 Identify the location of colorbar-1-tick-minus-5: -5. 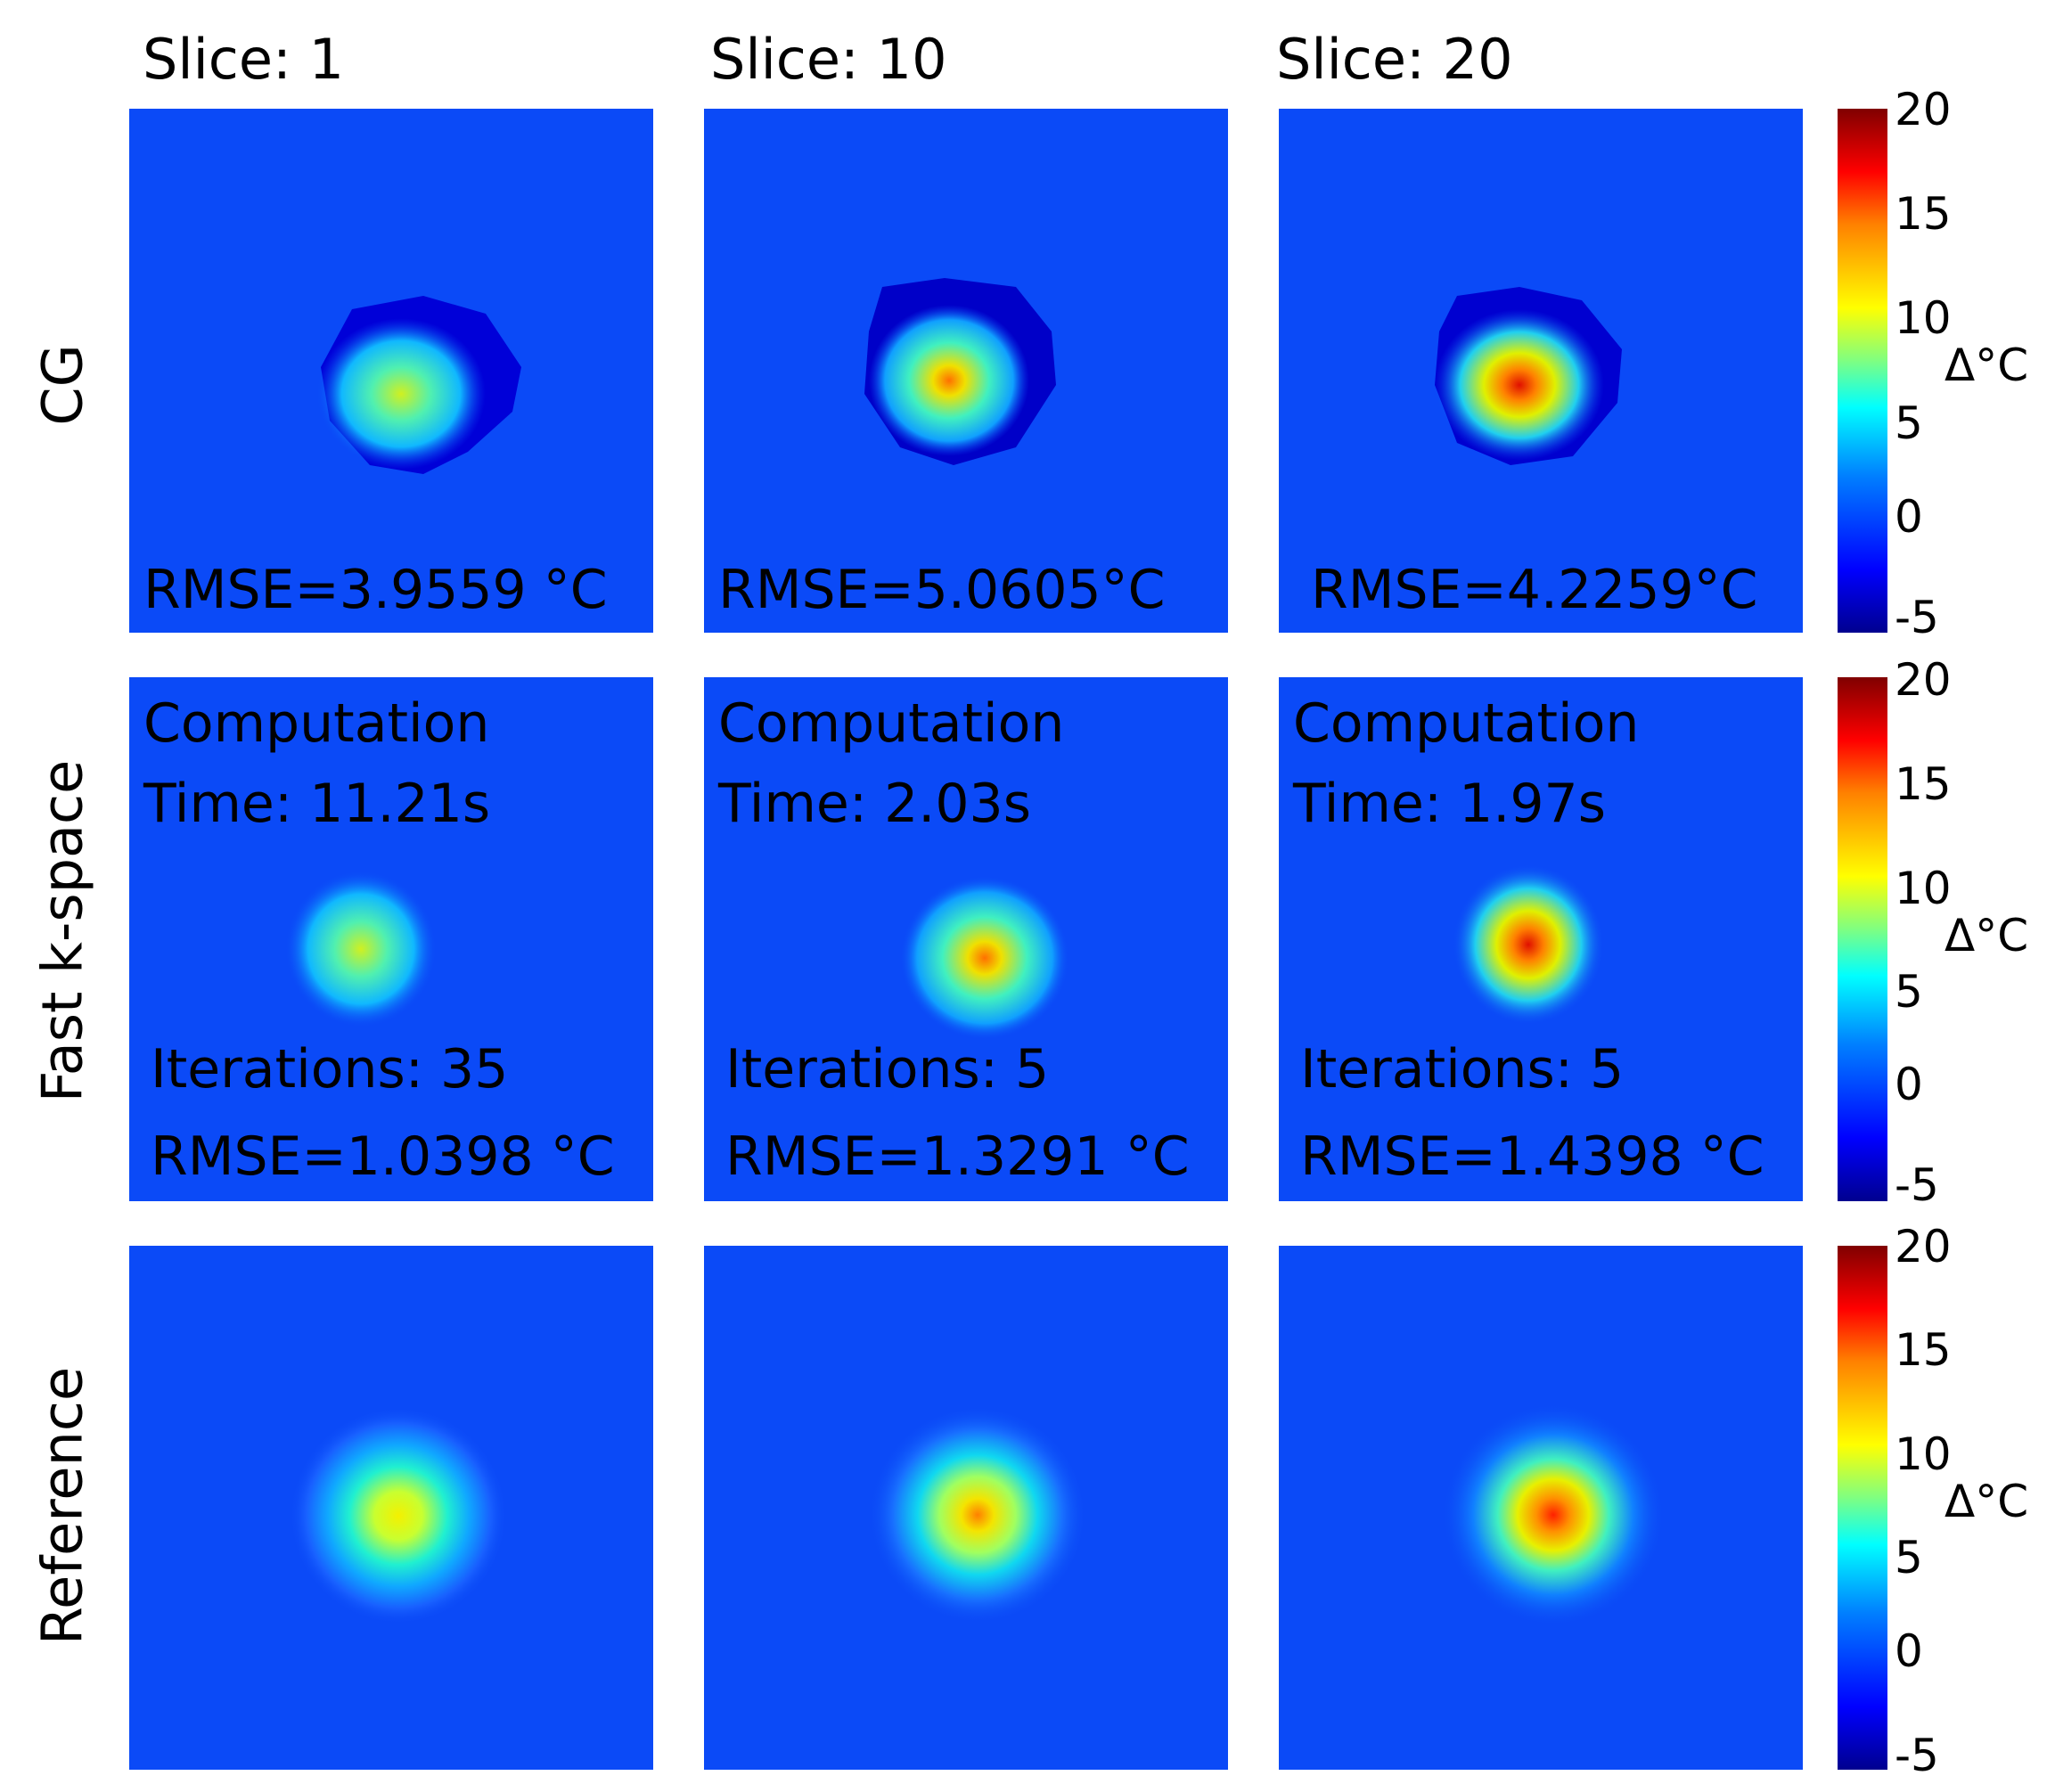
(1917, 617).